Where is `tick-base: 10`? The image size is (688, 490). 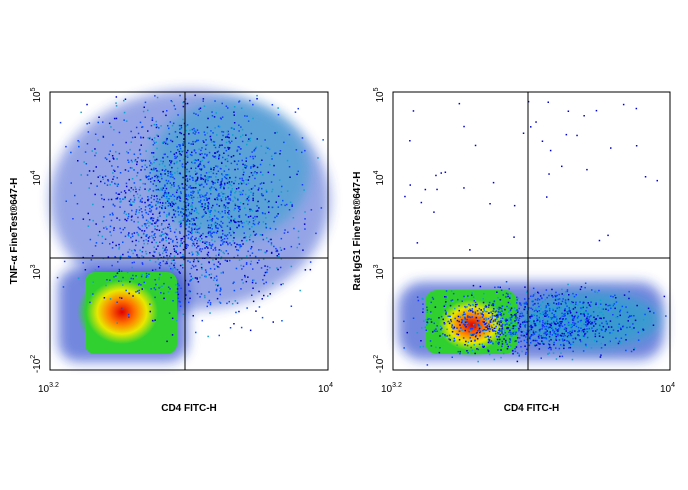
tick-base: 10 is located at coordinates (37, 97).